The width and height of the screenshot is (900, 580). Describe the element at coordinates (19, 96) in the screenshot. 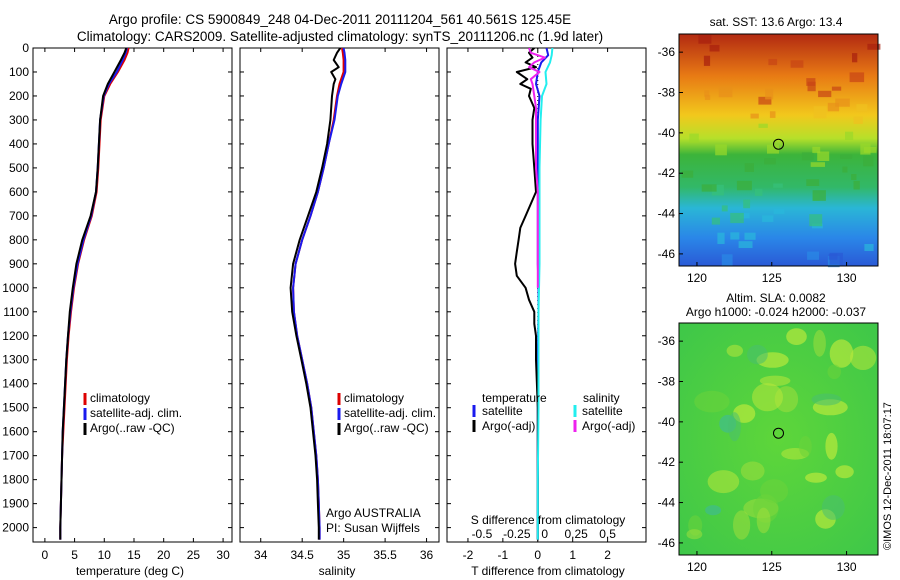

I see `y-tick-label: 200` at that location.